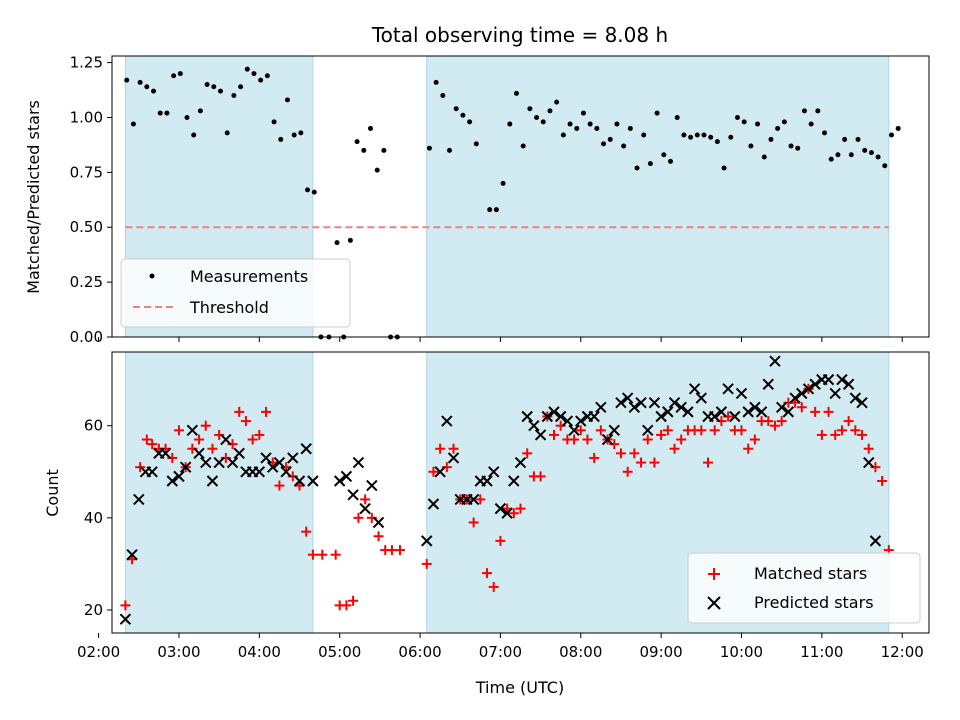 This screenshot has width=960, height=720. What do you see at coordinates (86, 227) in the screenshot?
I see `y-tick-label: 0.50` at bounding box center [86, 227].